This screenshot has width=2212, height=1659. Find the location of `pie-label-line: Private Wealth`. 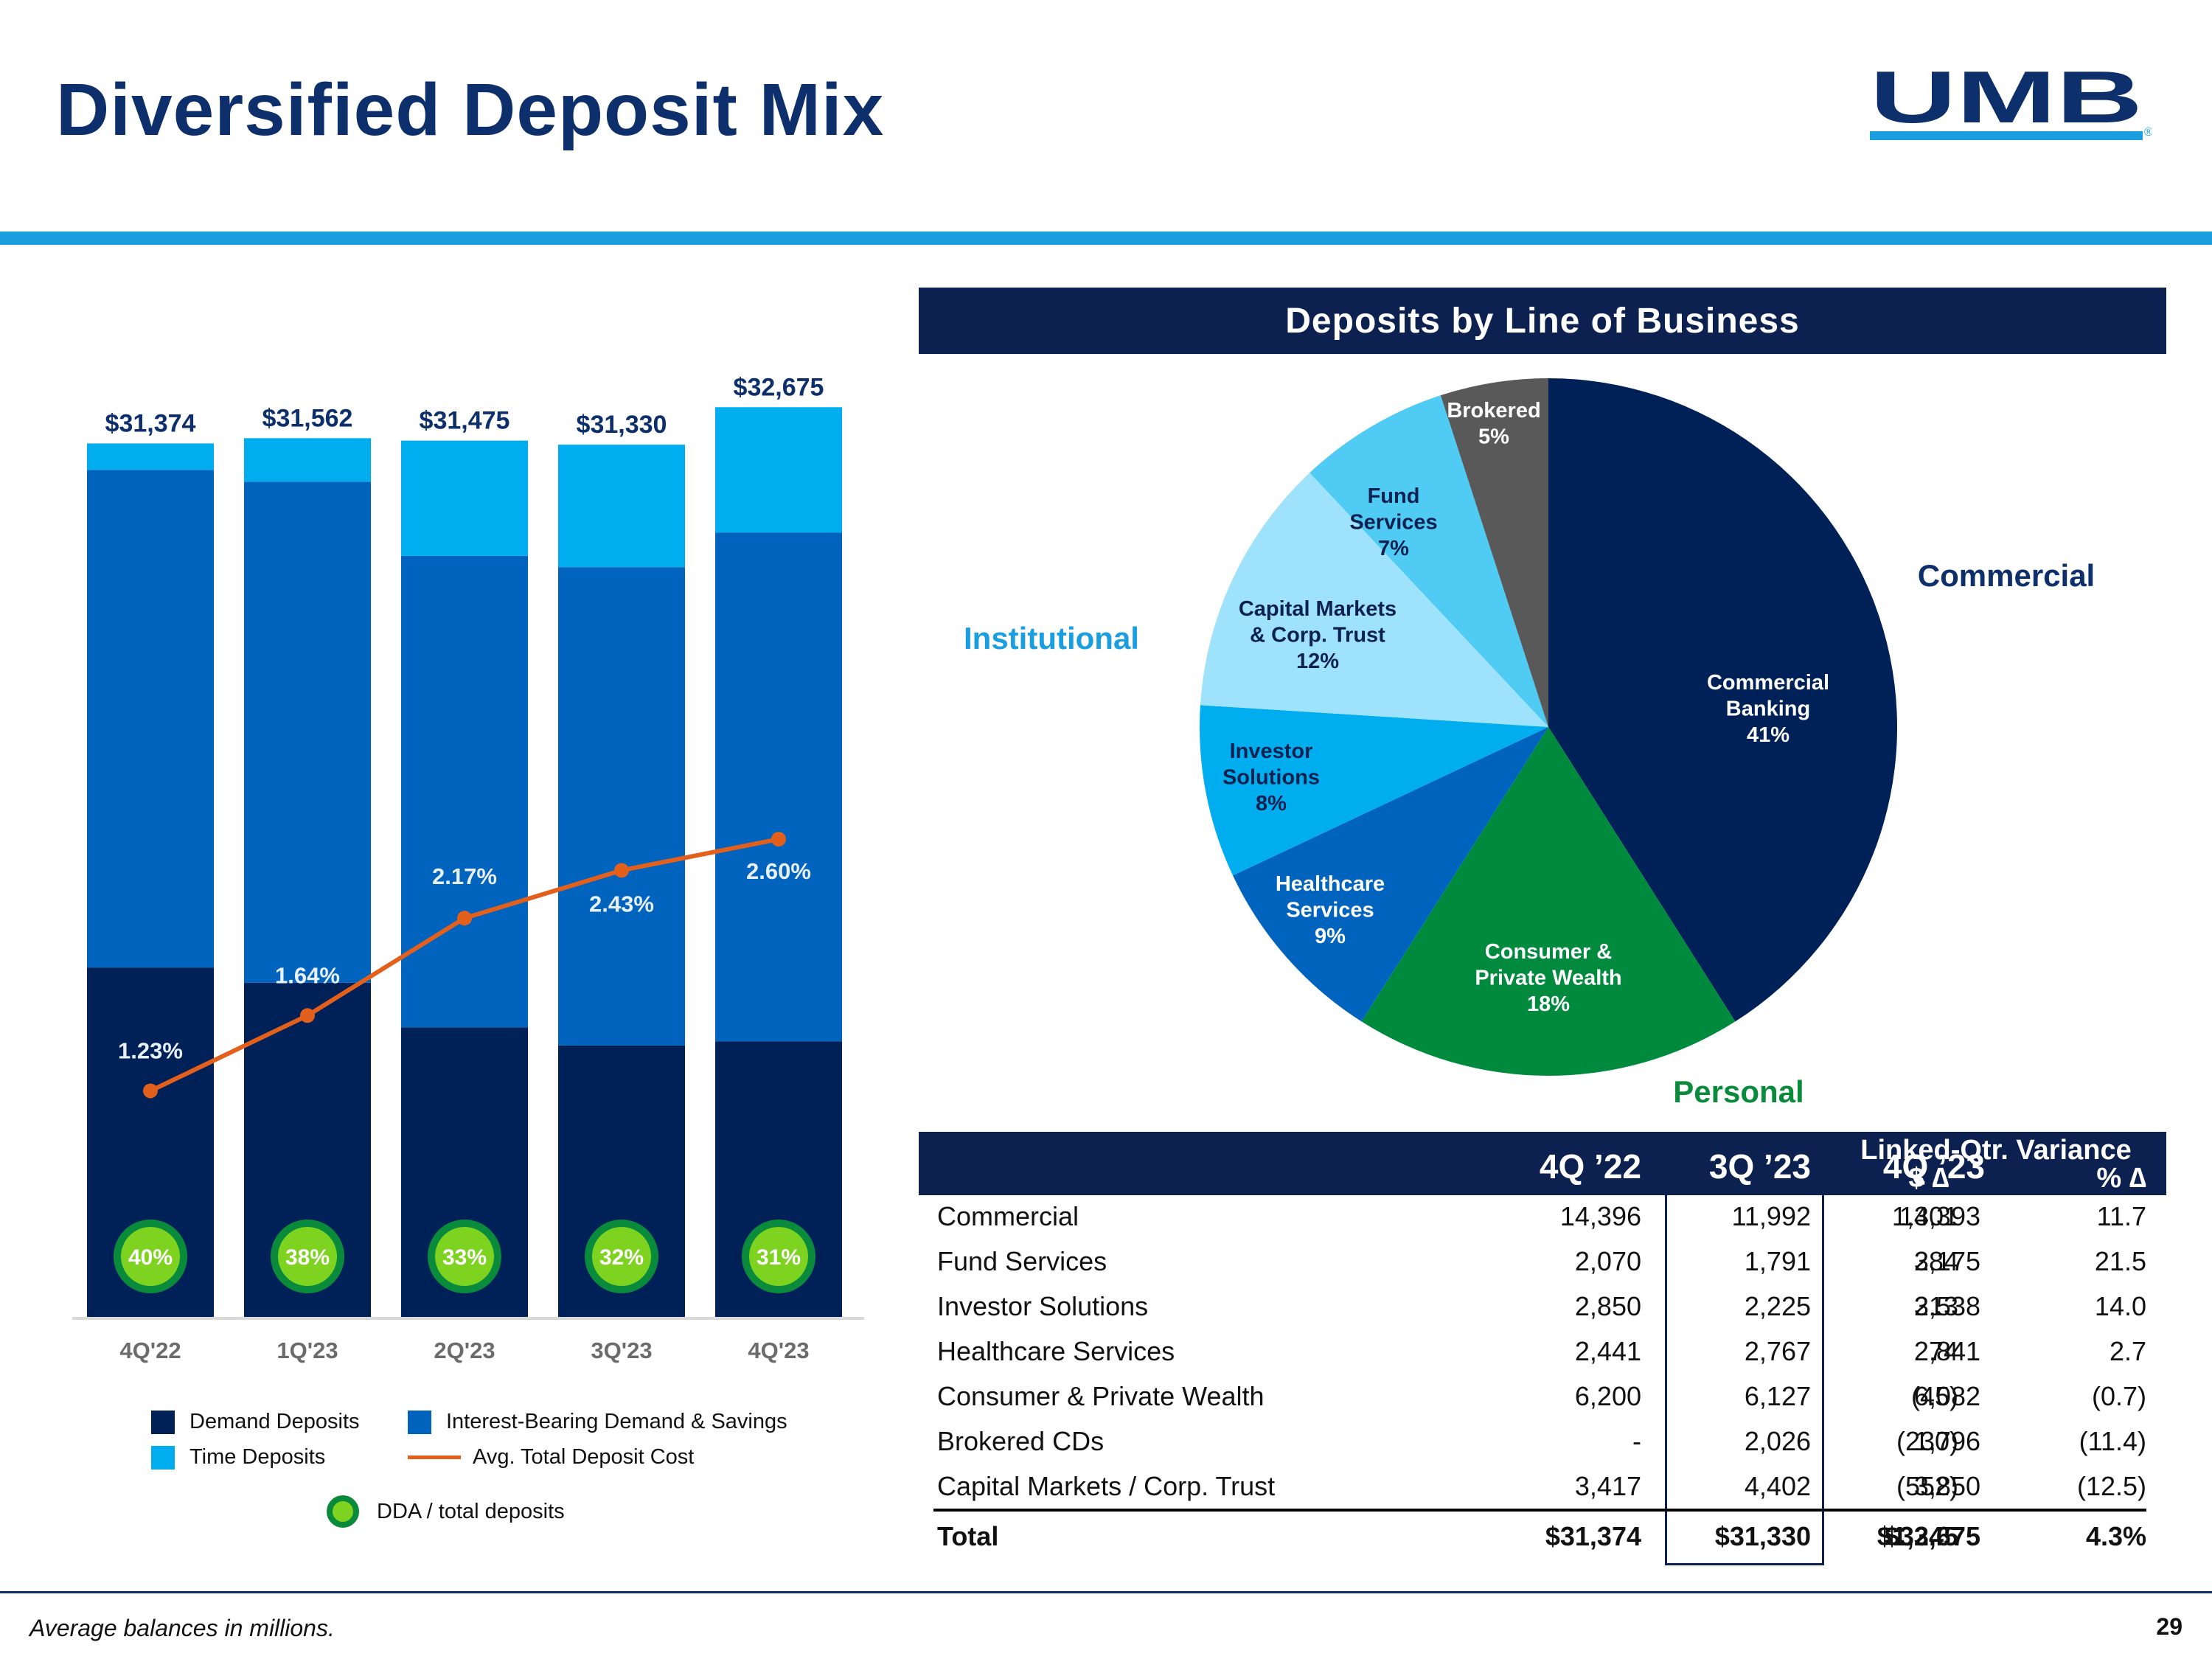

pie-label-line: Private Wealth is located at coordinates (1548, 978).